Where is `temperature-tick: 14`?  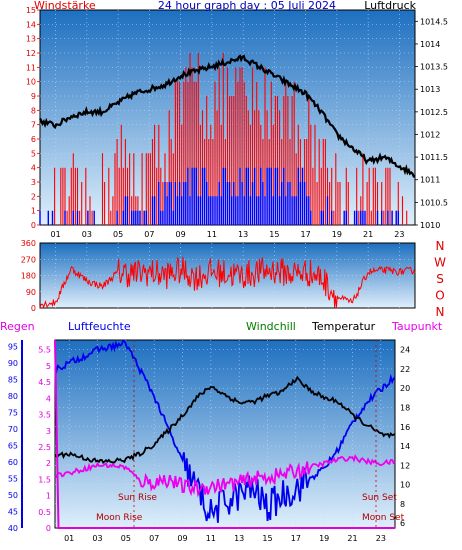 temperature-tick: 14 is located at coordinates (405, 446).